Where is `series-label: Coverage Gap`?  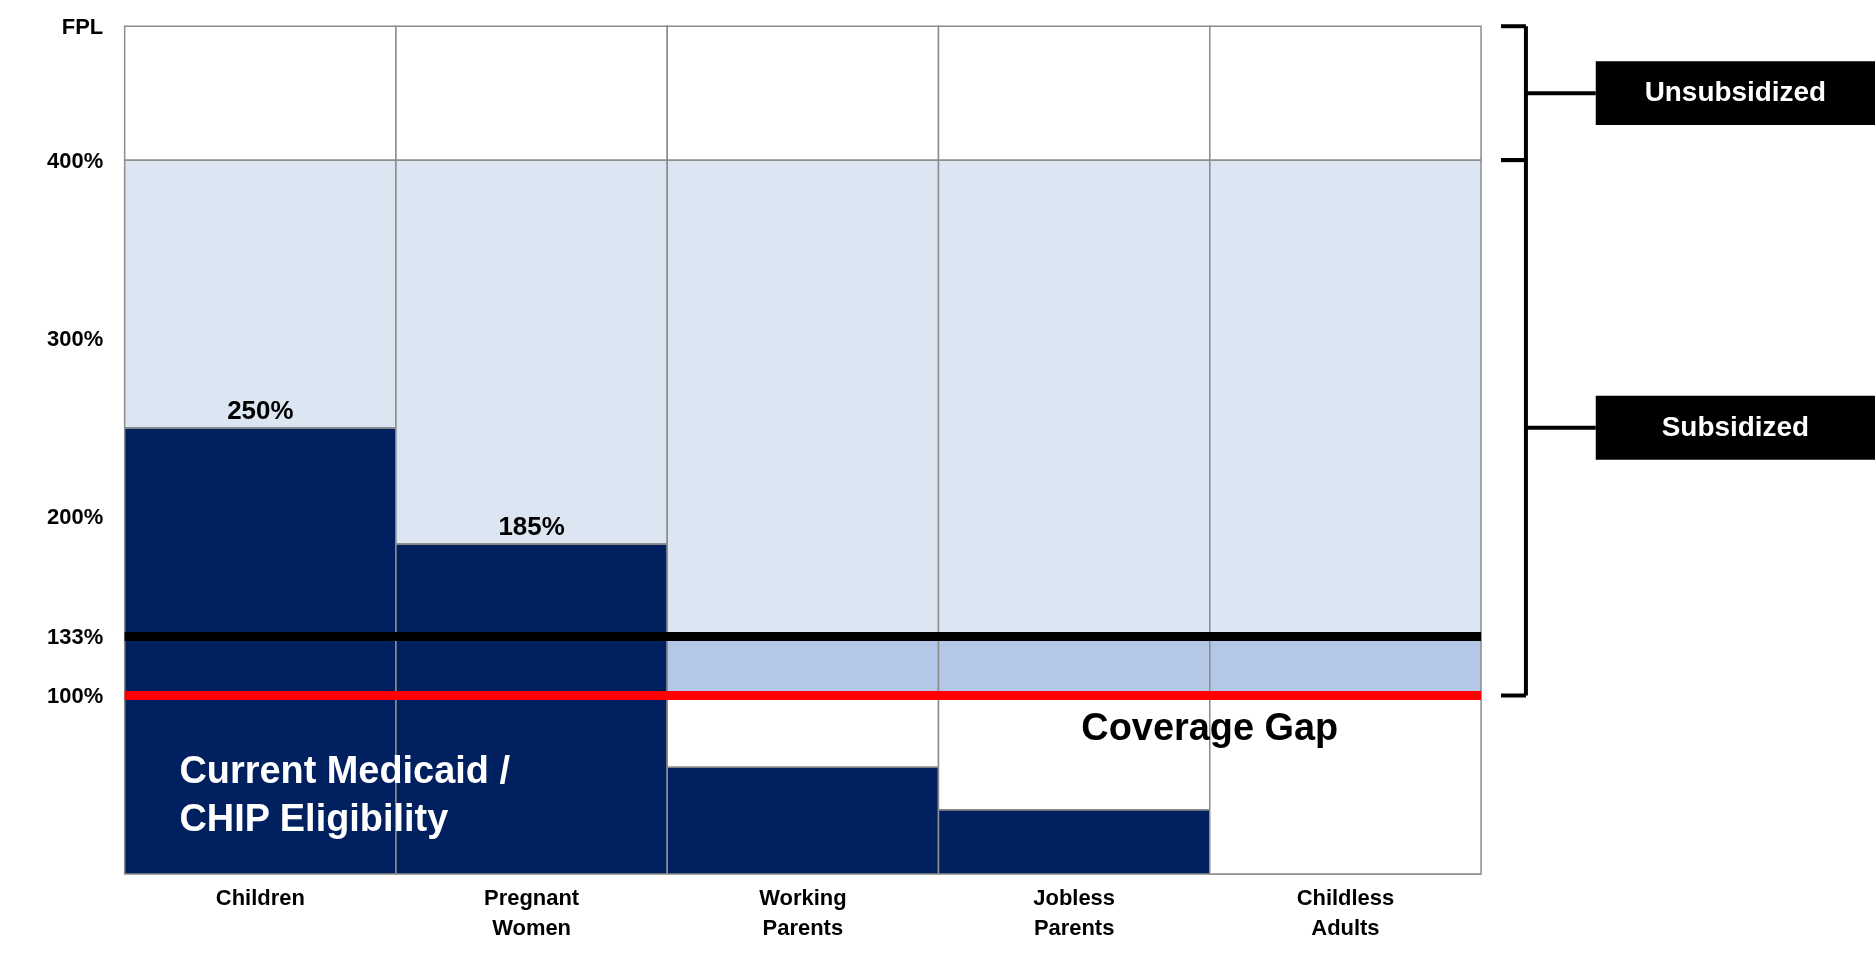 series-label: Coverage Gap is located at coordinates (1210, 727).